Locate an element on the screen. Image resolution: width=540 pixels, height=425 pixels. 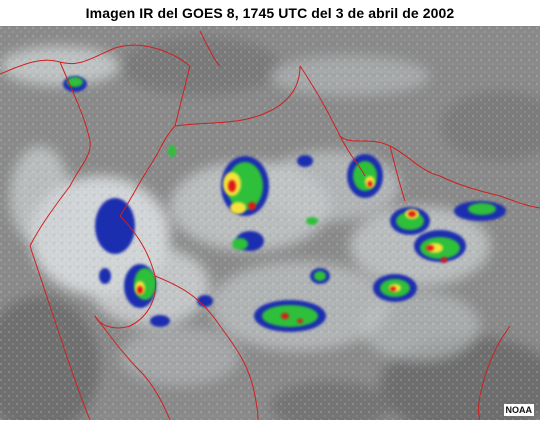
source-credit: NOAA is located at coordinates (518, 410).